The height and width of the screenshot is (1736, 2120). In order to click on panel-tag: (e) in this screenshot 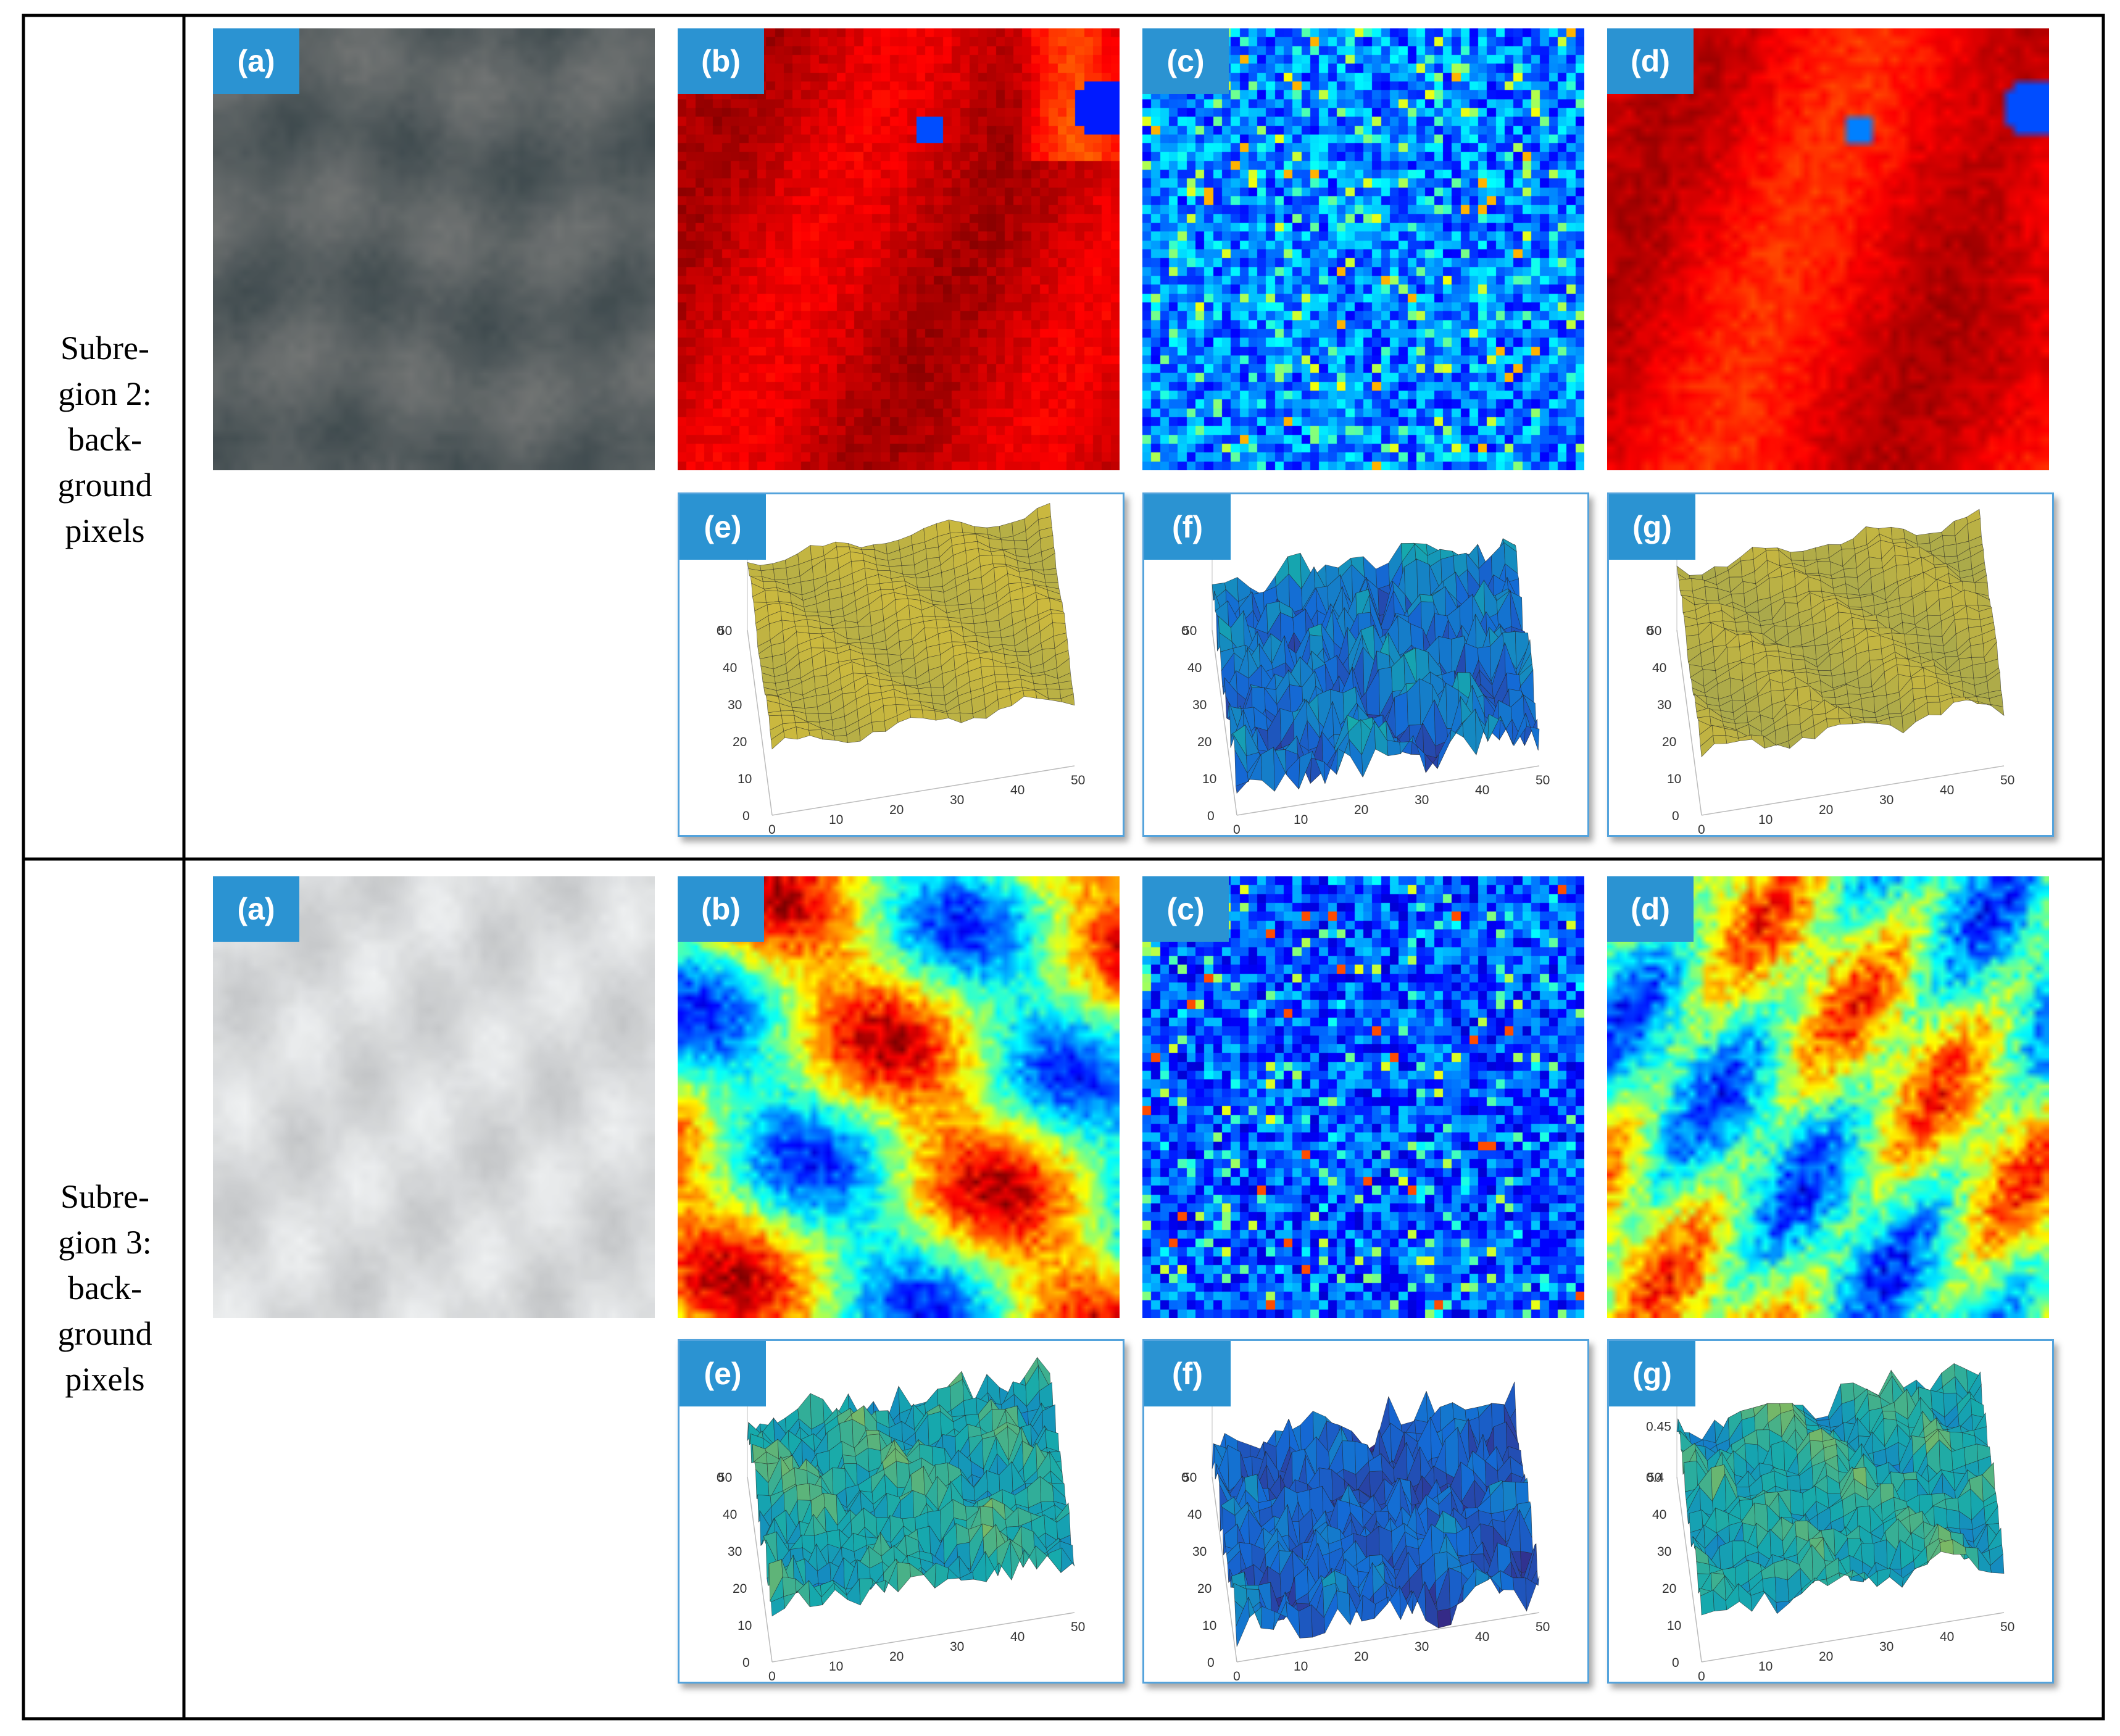, I will do `click(723, 1373)`.